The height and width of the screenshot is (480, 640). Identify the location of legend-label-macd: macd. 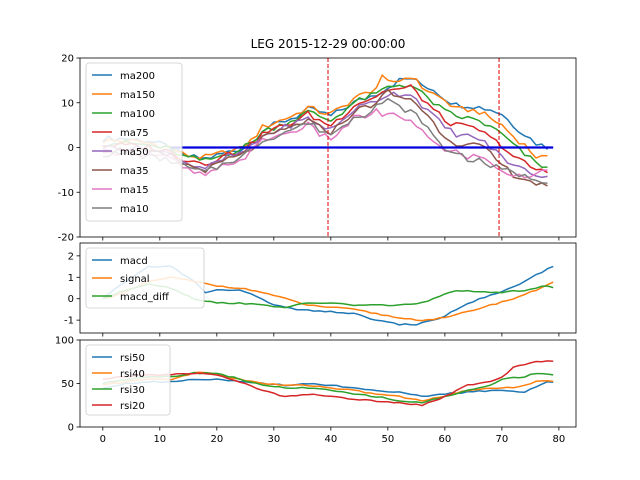
(134, 261).